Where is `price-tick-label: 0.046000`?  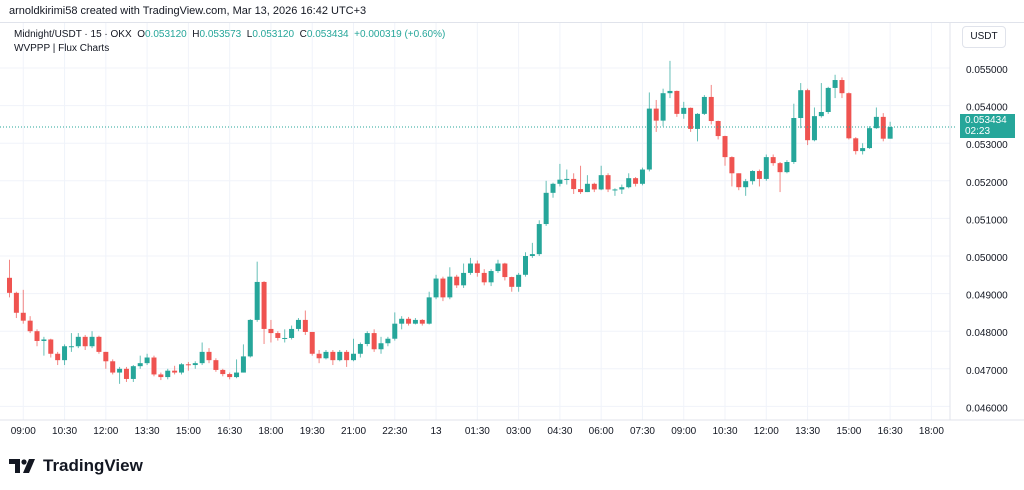 price-tick-label: 0.046000 is located at coordinates (987, 408).